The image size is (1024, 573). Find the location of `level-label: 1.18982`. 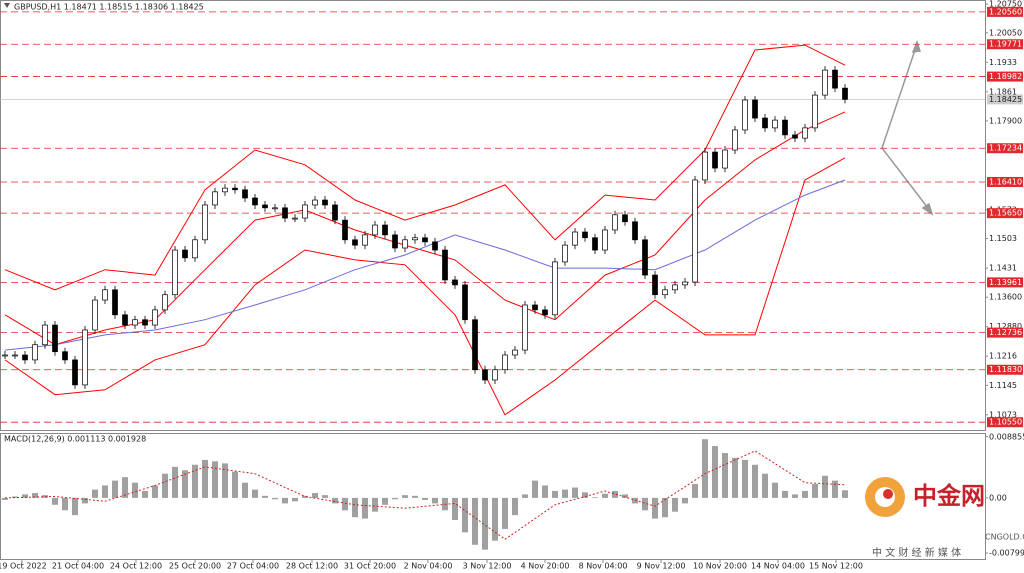

level-label: 1.18982 is located at coordinates (1005, 76).